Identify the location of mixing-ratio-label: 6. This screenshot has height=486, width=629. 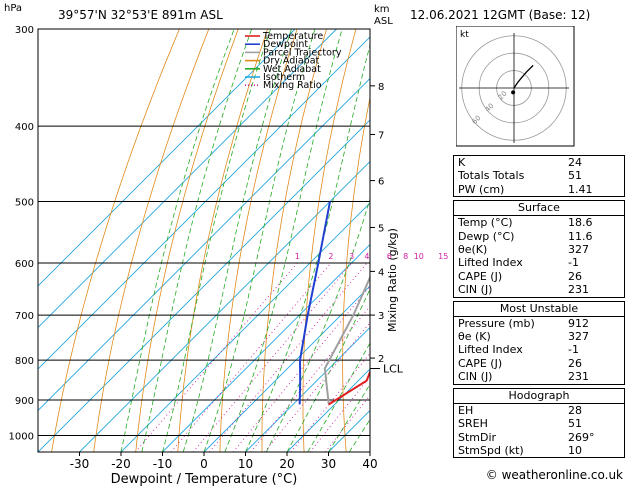
(389, 256).